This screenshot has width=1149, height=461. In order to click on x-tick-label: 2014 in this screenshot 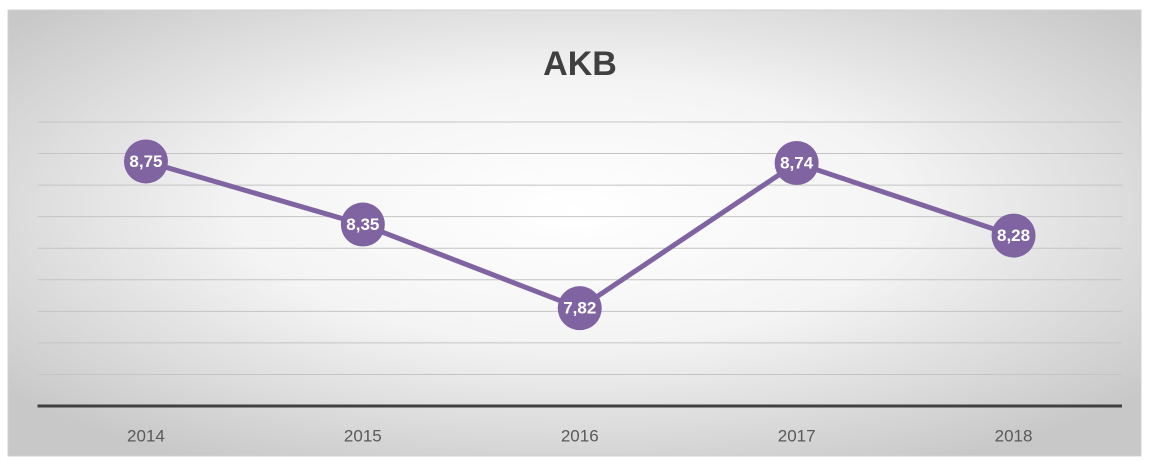, I will do `click(146, 435)`.